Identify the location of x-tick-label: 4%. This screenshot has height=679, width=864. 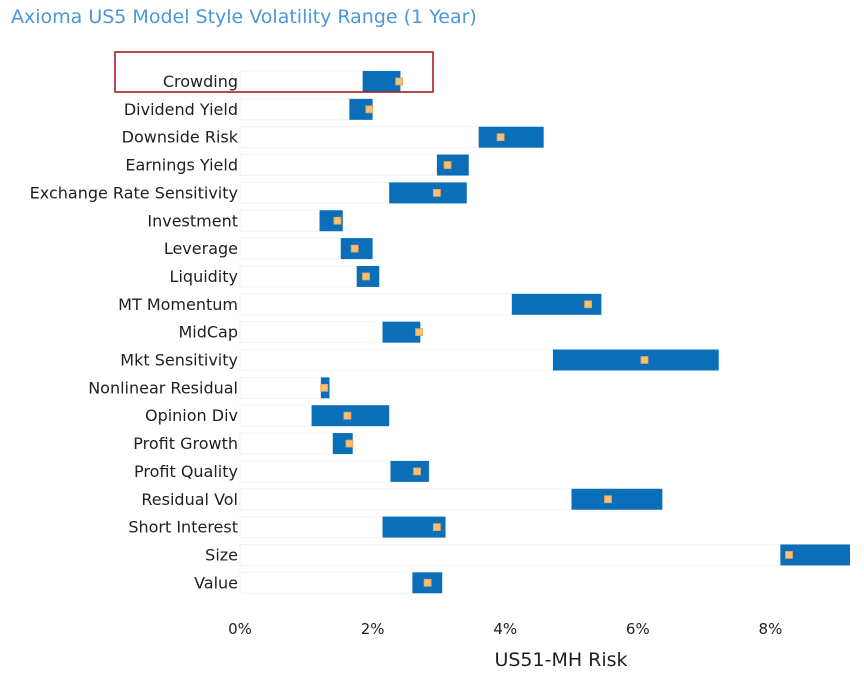
(505, 629).